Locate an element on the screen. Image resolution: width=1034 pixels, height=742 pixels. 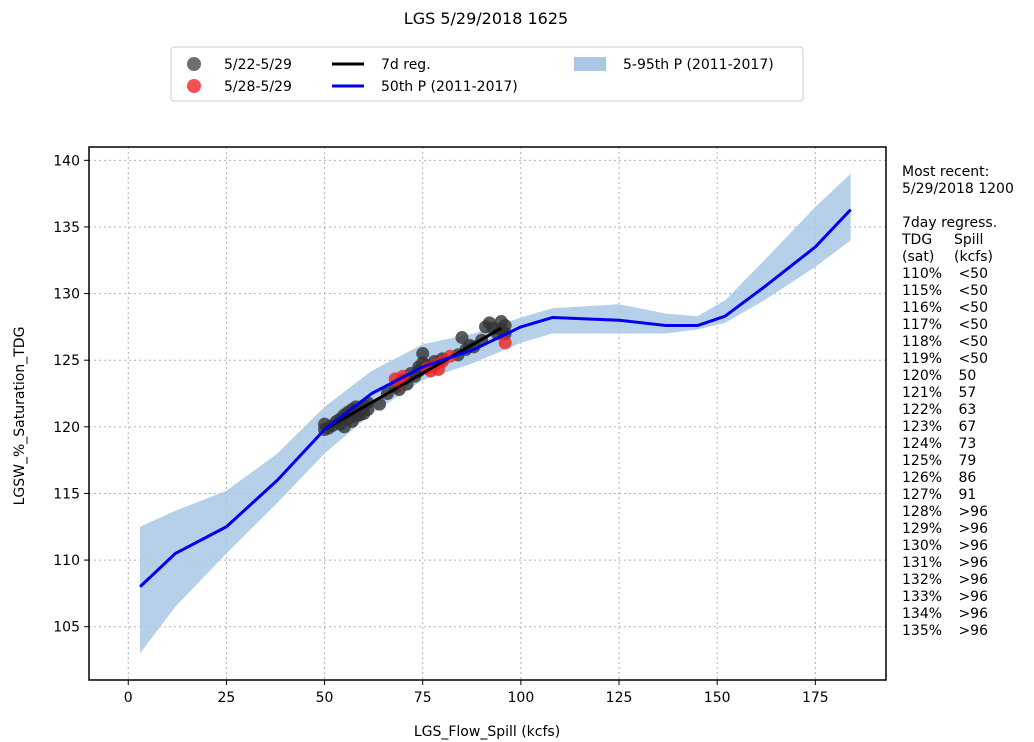
x-tick-label: 175 is located at coordinates (815, 698).